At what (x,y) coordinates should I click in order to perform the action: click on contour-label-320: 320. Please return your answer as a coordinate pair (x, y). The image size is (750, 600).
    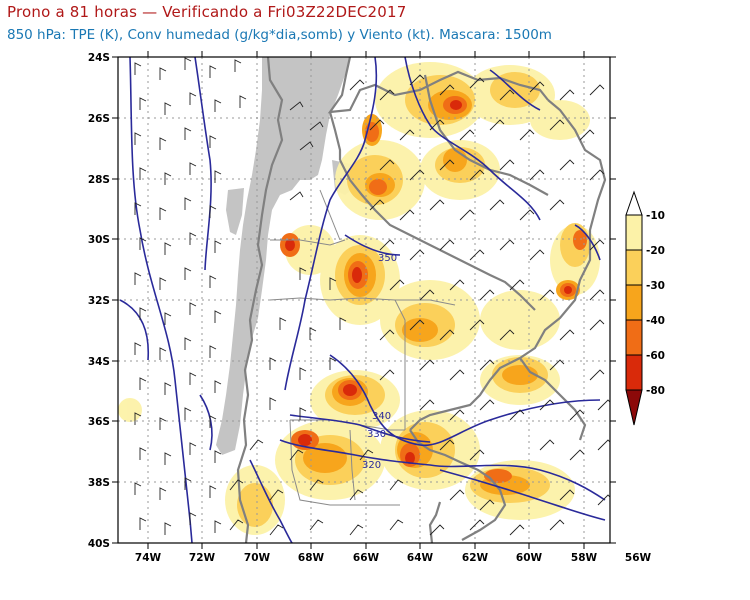
    Looking at the image, I should click on (371, 465).